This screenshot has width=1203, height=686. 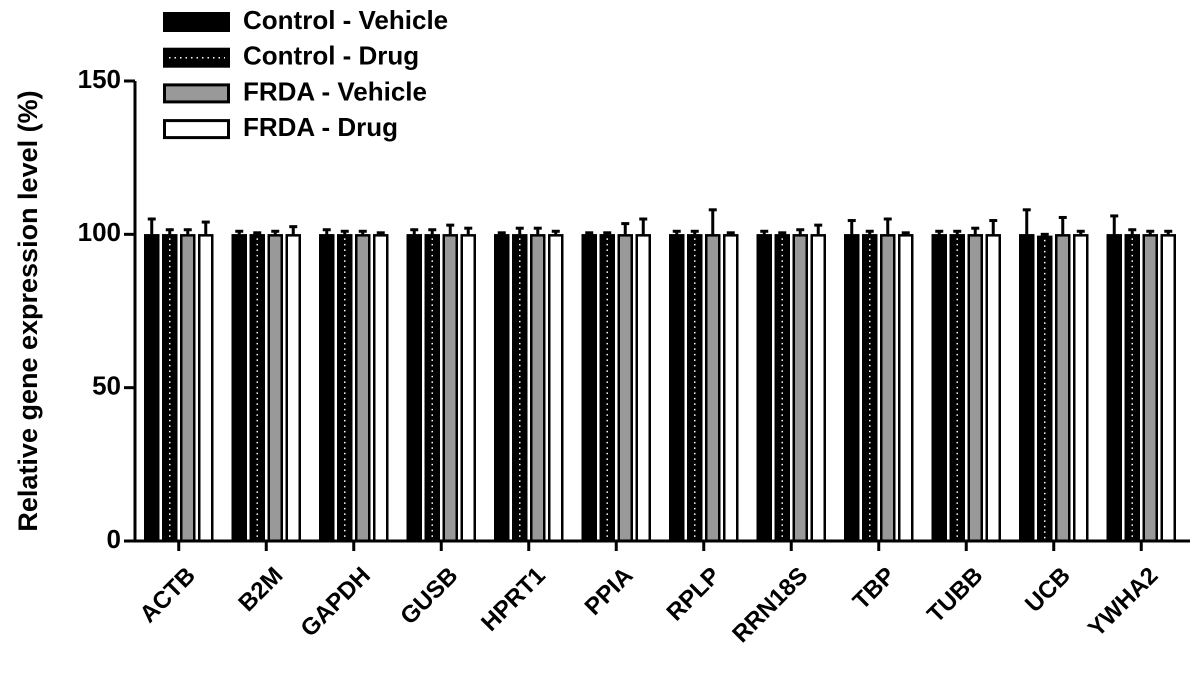 What do you see at coordinates (335, 91) in the screenshot?
I see `legend-label: FRDA - Vehicle` at bounding box center [335, 91].